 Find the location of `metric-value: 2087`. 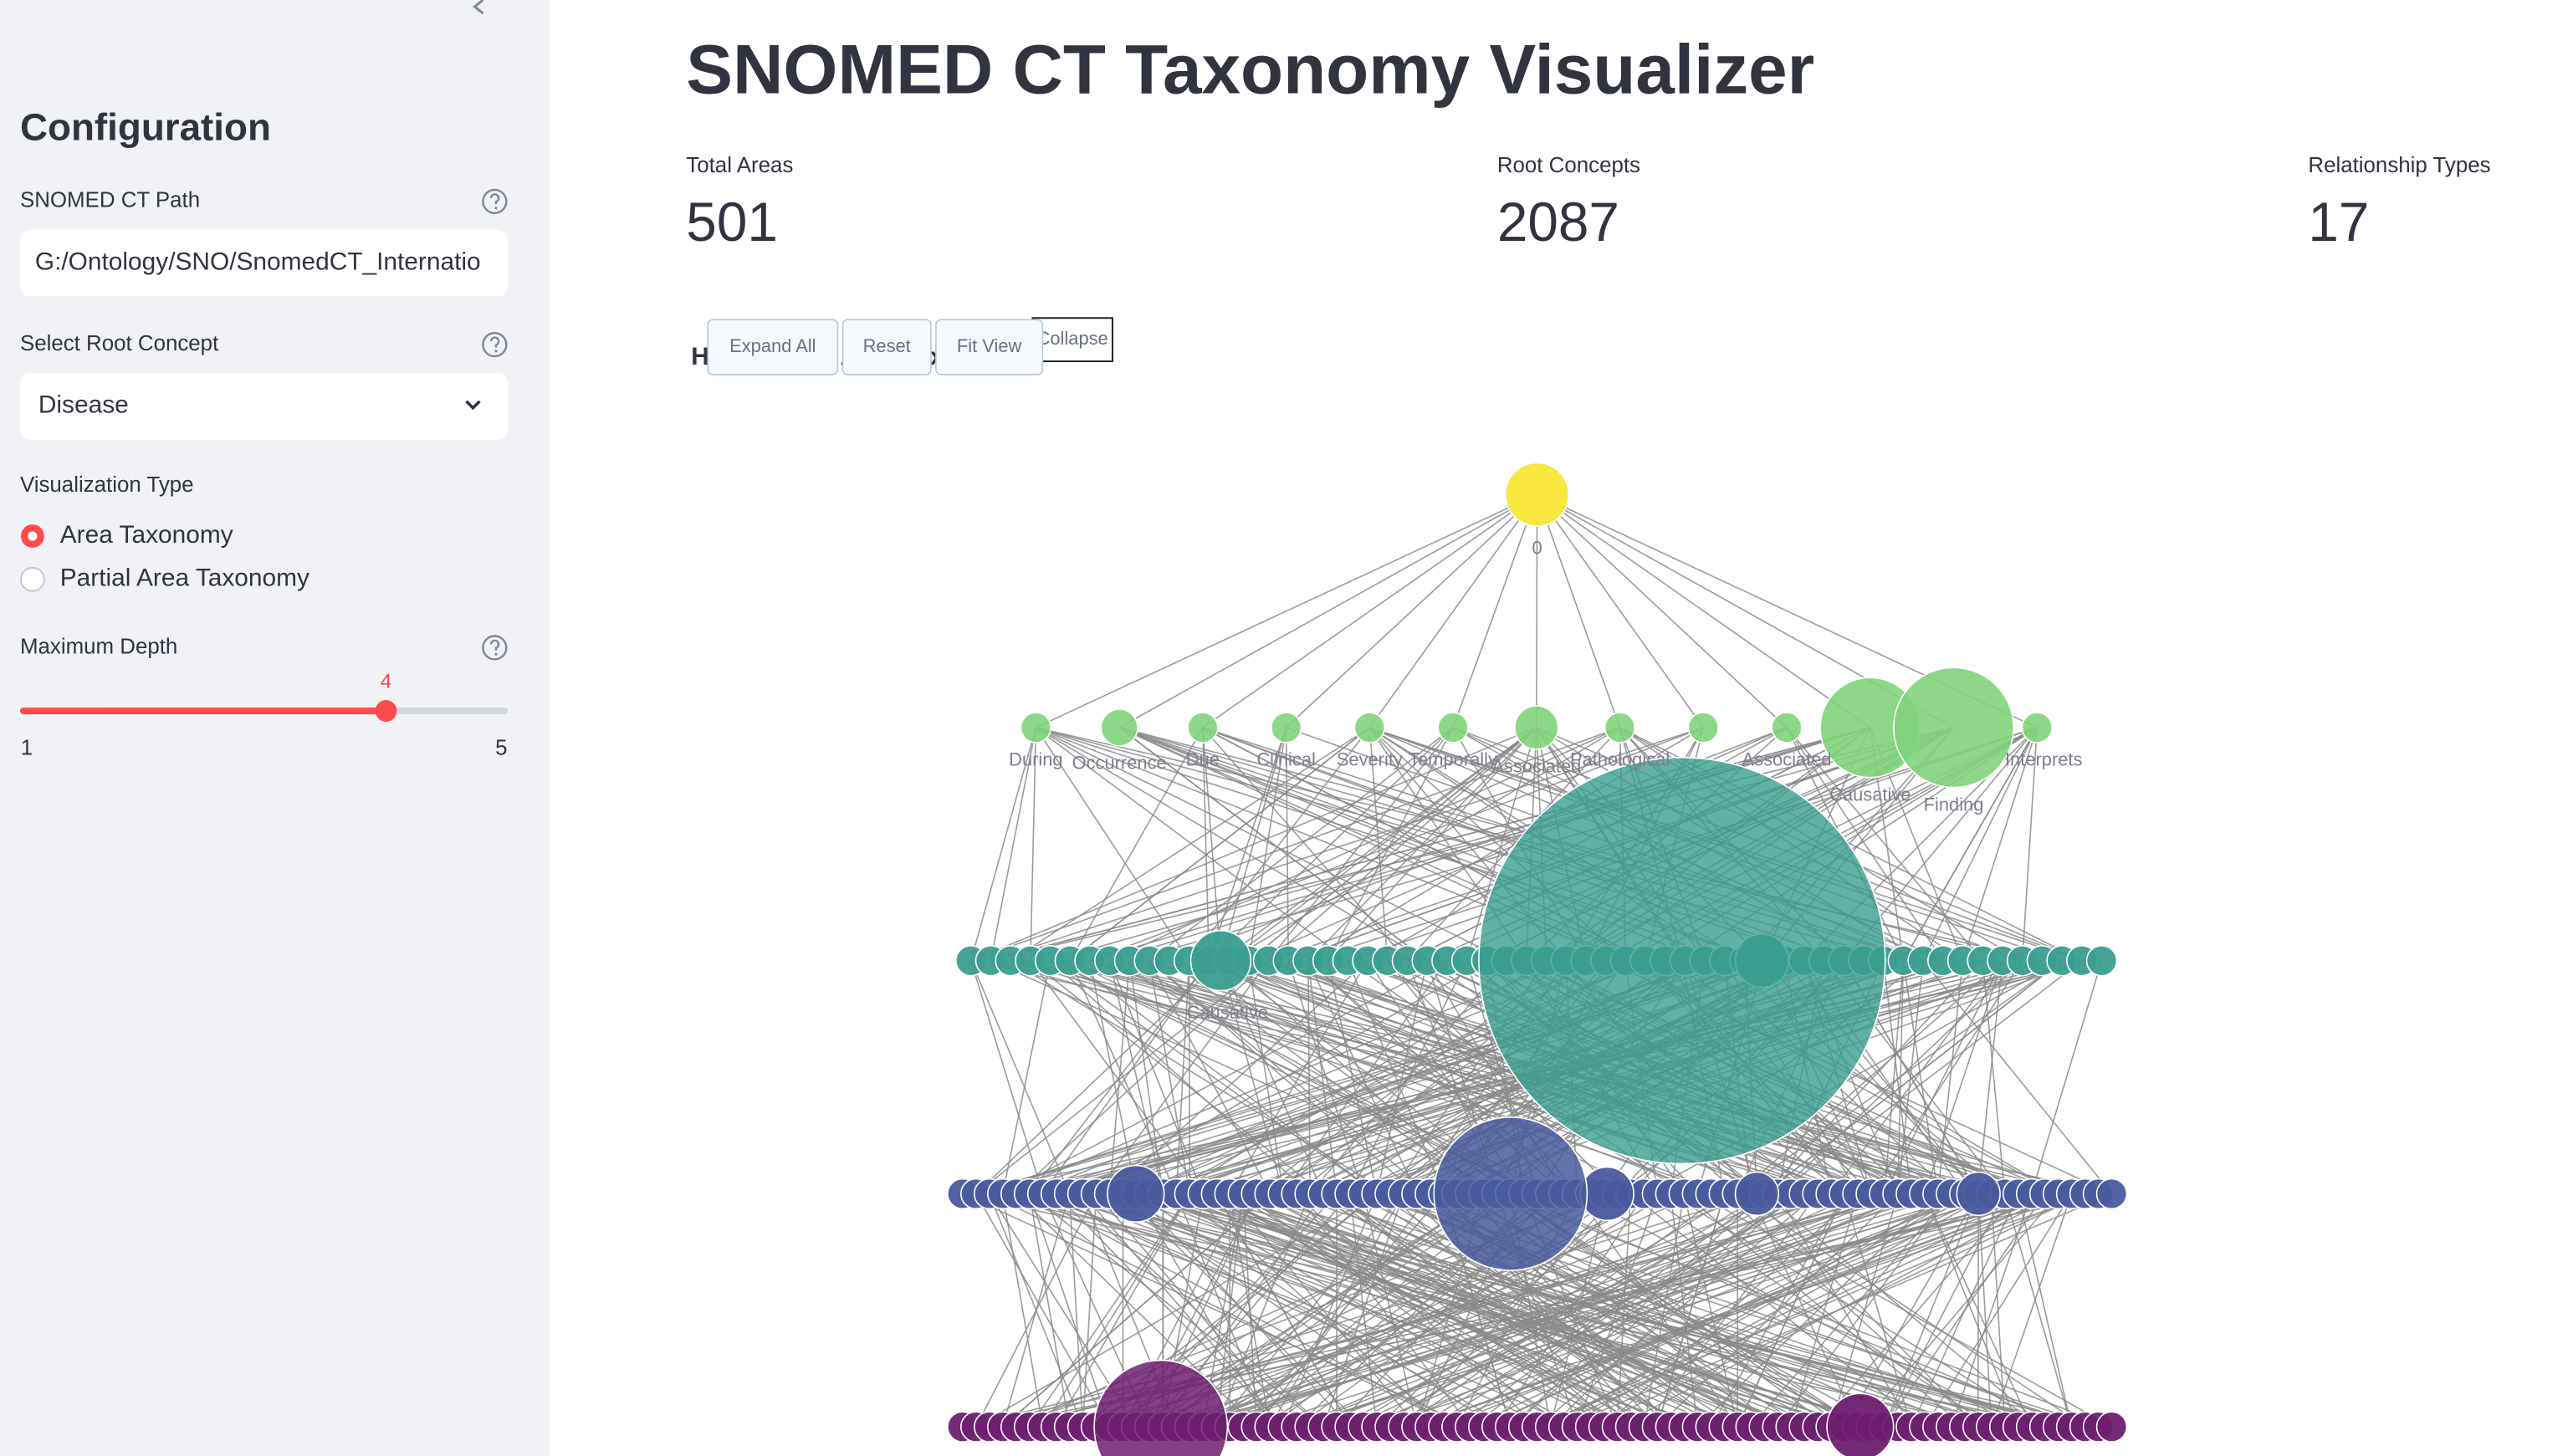

metric-value: 2087 is located at coordinates (1558, 222).